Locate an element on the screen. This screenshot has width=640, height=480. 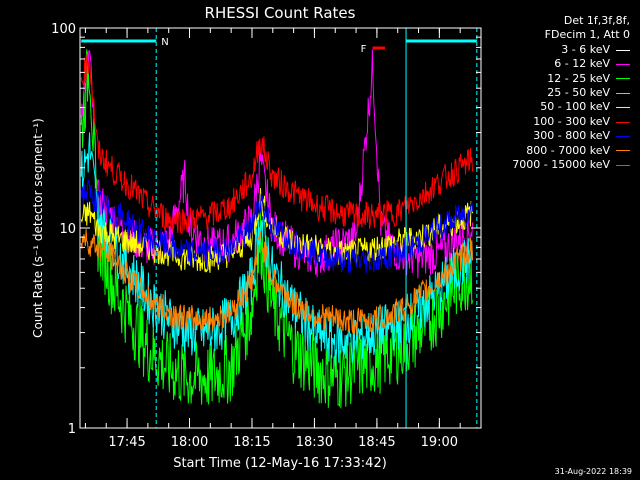
legend-item: 50 - 100 keV is located at coordinates (555, 107).